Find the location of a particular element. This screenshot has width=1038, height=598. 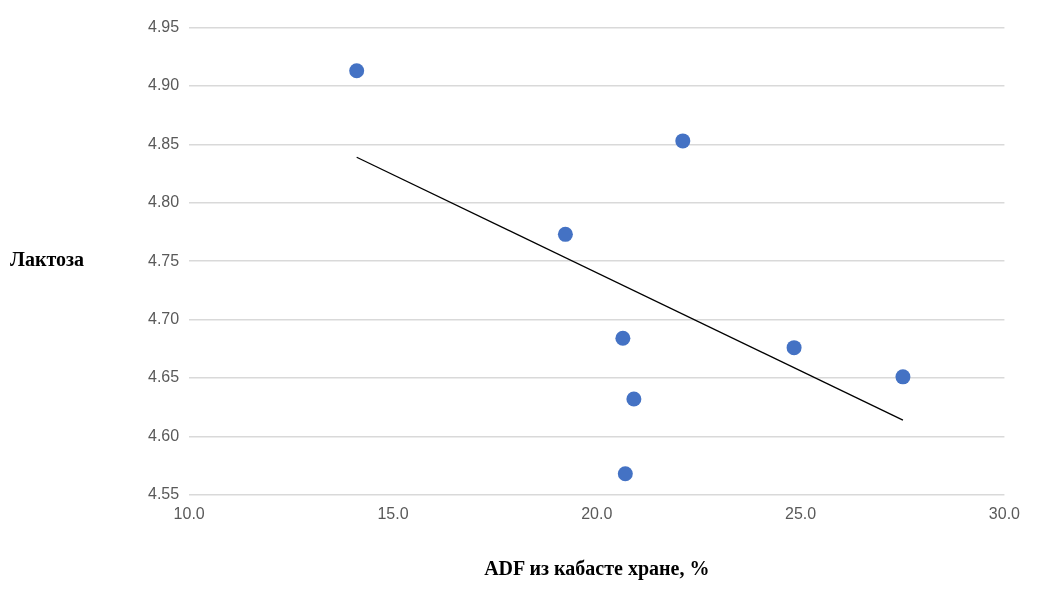

x-tick-label: 30.0 is located at coordinates (1004, 513).